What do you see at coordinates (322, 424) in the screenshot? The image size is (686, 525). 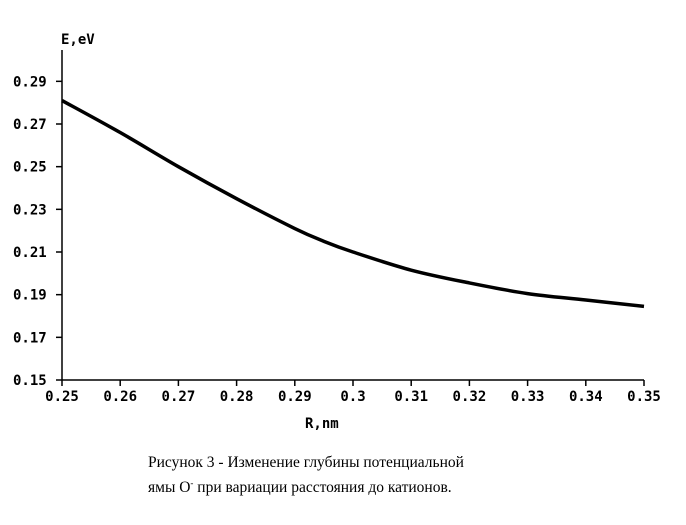 I see `x-axis-label: R,nm` at bounding box center [322, 424].